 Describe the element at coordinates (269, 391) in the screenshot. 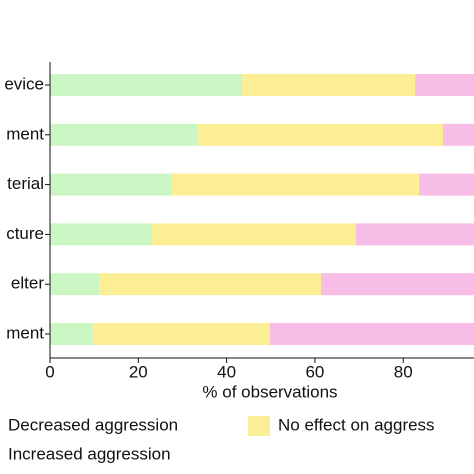

I see `x-axis-title: % of observations` at that location.